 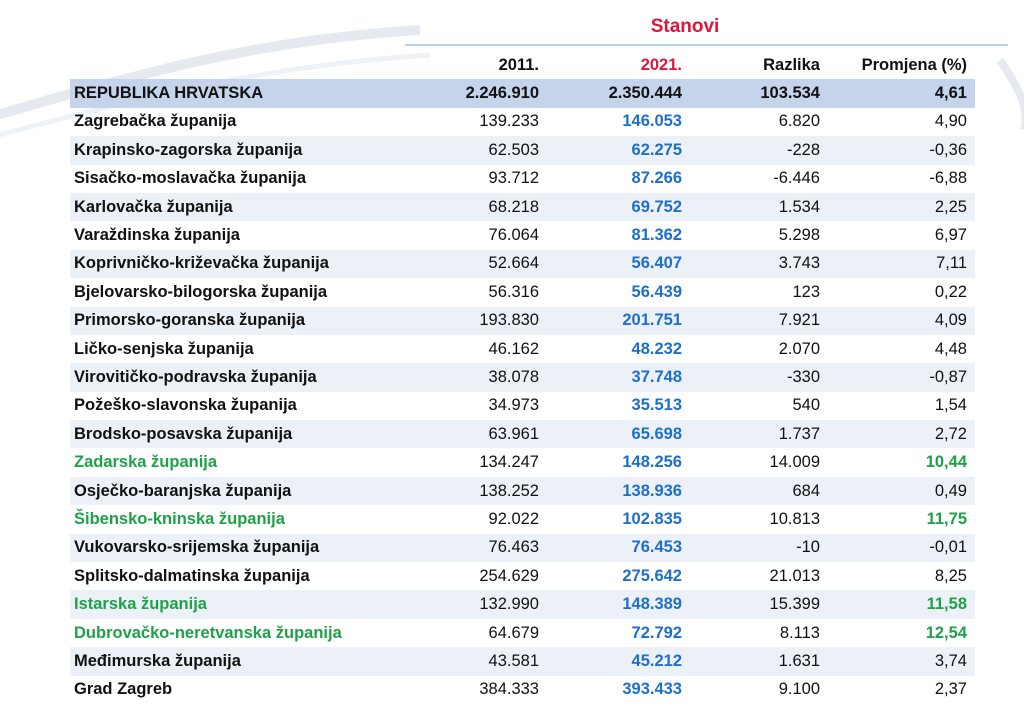 What do you see at coordinates (759, 491) in the screenshot?
I see `value-difference: 684` at bounding box center [759, 491].